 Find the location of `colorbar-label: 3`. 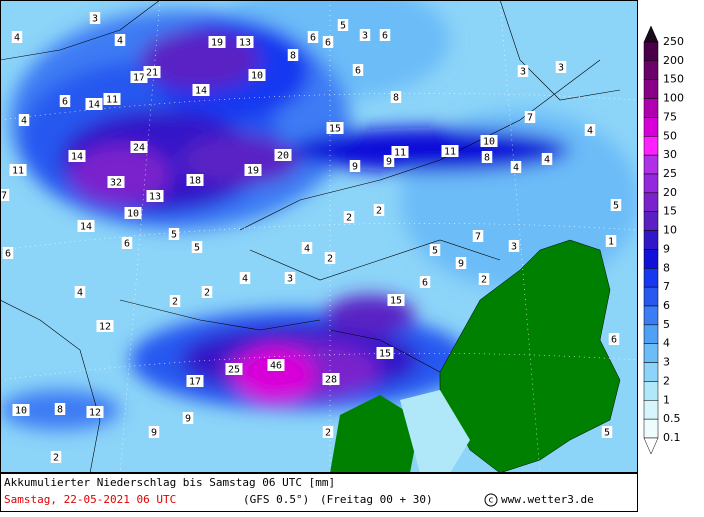

colorbar-label: 3 is located at coordinates (666, 362).